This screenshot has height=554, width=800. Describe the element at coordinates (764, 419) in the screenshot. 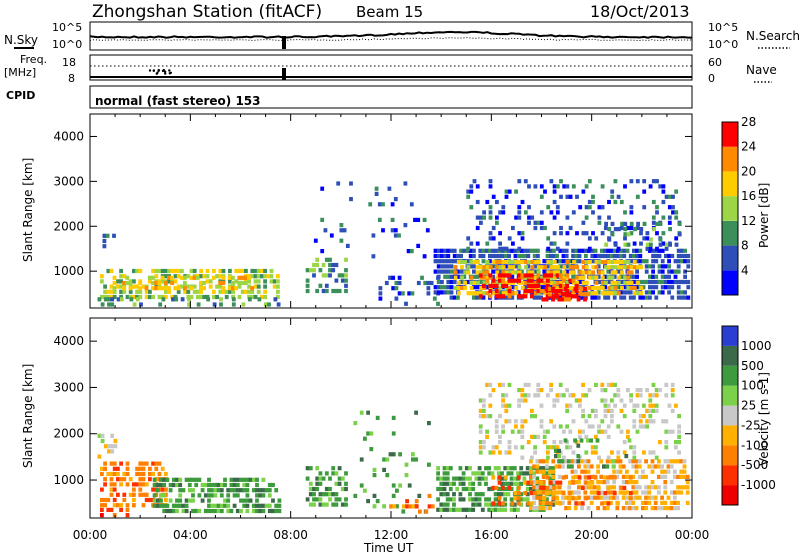

I see `velocity-colorbar-label: Velocity [m s-1]` at that location.